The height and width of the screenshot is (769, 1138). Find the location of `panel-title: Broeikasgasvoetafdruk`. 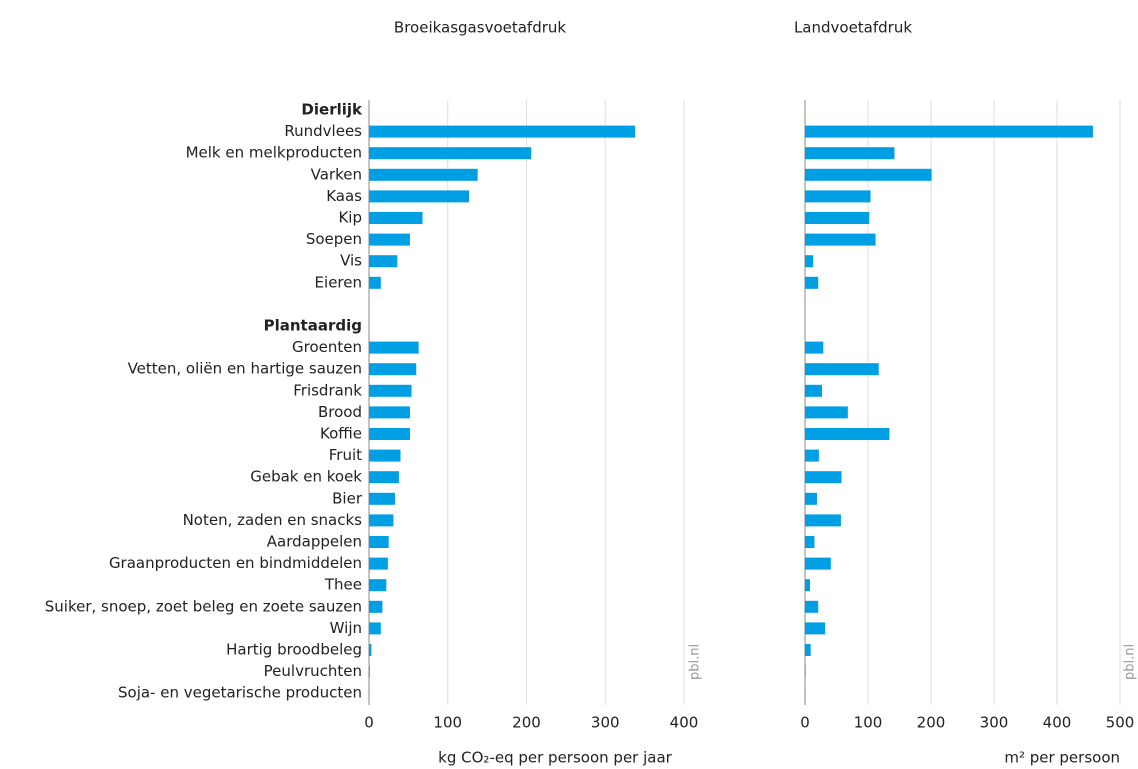

panel-title: Broeikasgasvoetafdruk is located at coordinates (480, 28).